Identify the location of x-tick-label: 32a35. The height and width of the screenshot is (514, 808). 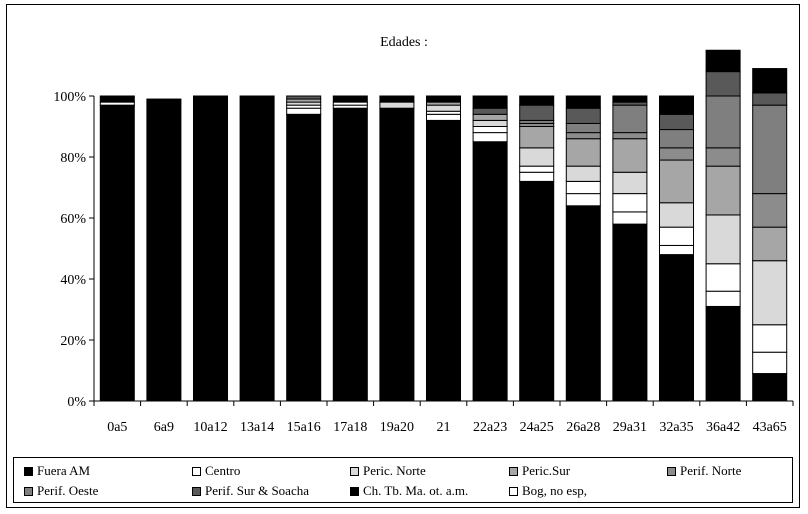
(676, 427).